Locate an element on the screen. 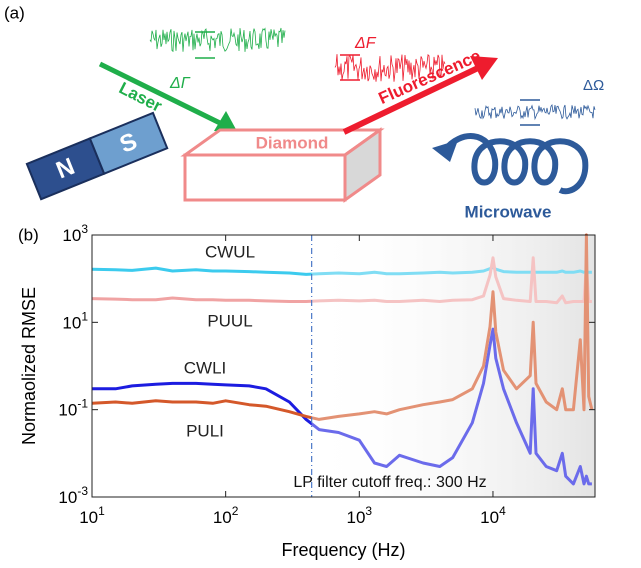 Image resolution: width=641 pixels, height=568 pixels. delta-omega: ΔΩ is located at coordinates (593, 85).